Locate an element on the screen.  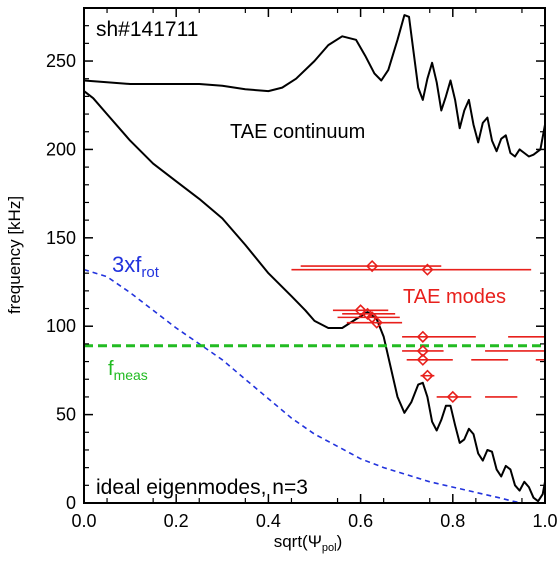
x-tick-label: 0.0 is located at coordinates (83, 521).